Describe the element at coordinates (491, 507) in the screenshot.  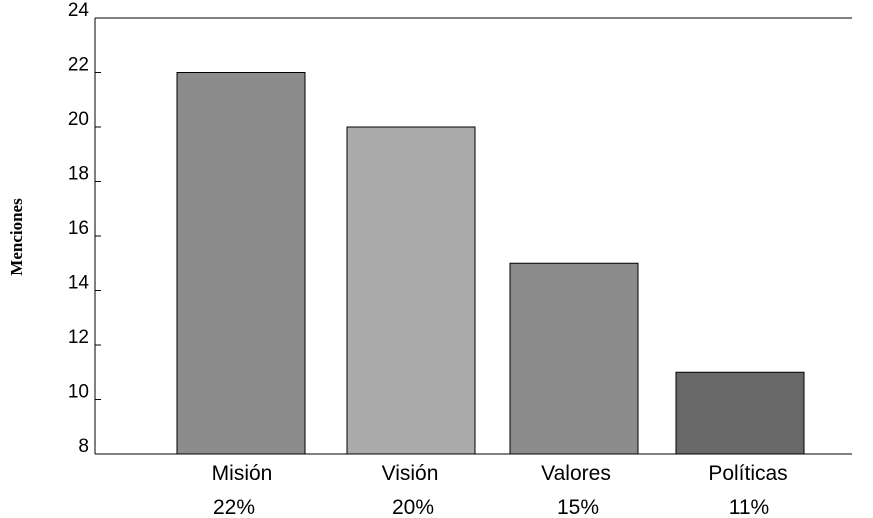
I see `percent-labels: 22% 20% 15% 11%` at that location.